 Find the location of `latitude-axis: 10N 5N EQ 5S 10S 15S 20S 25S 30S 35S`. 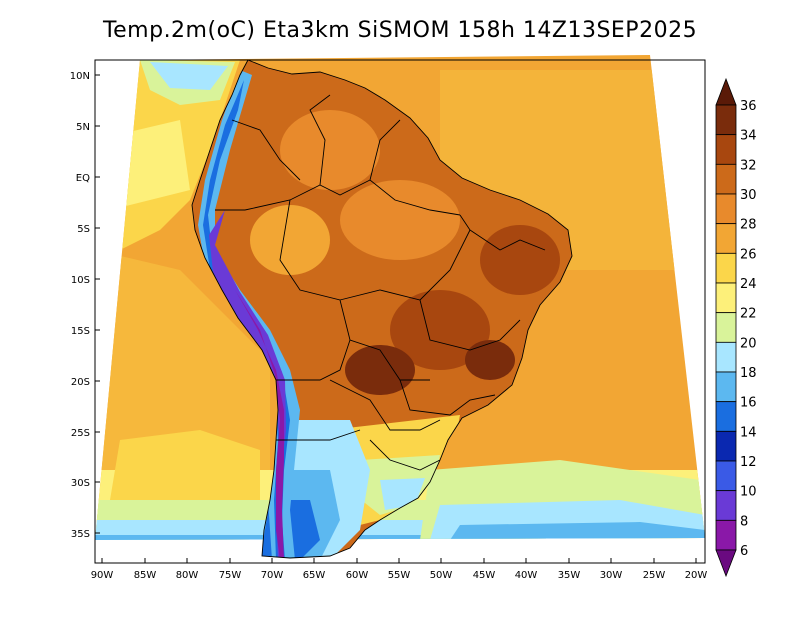

latitude-axis: 10N 5N EQ 5S 10S 15S 20S 25S 30S 35S is located at coordinates (85, 305).